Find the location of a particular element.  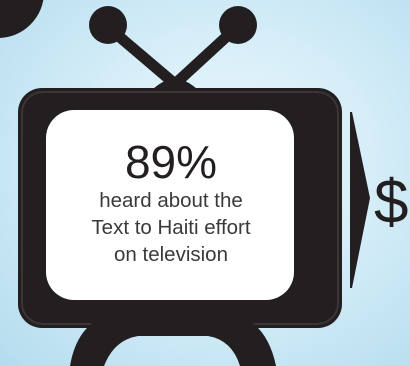

corner-circle-decoration is located at coordinates (22, 19).